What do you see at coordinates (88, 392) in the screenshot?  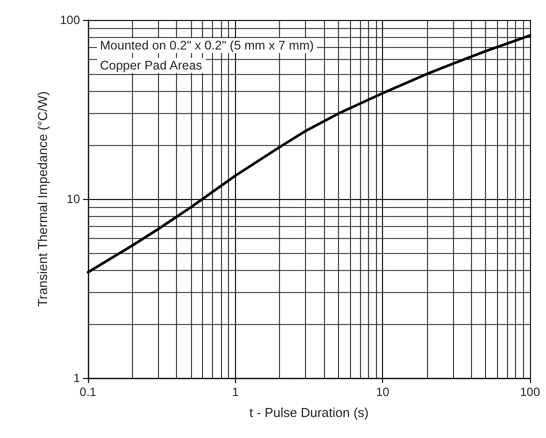 I see `x-tick-label: 0.1` at bounding box center [88, 392].